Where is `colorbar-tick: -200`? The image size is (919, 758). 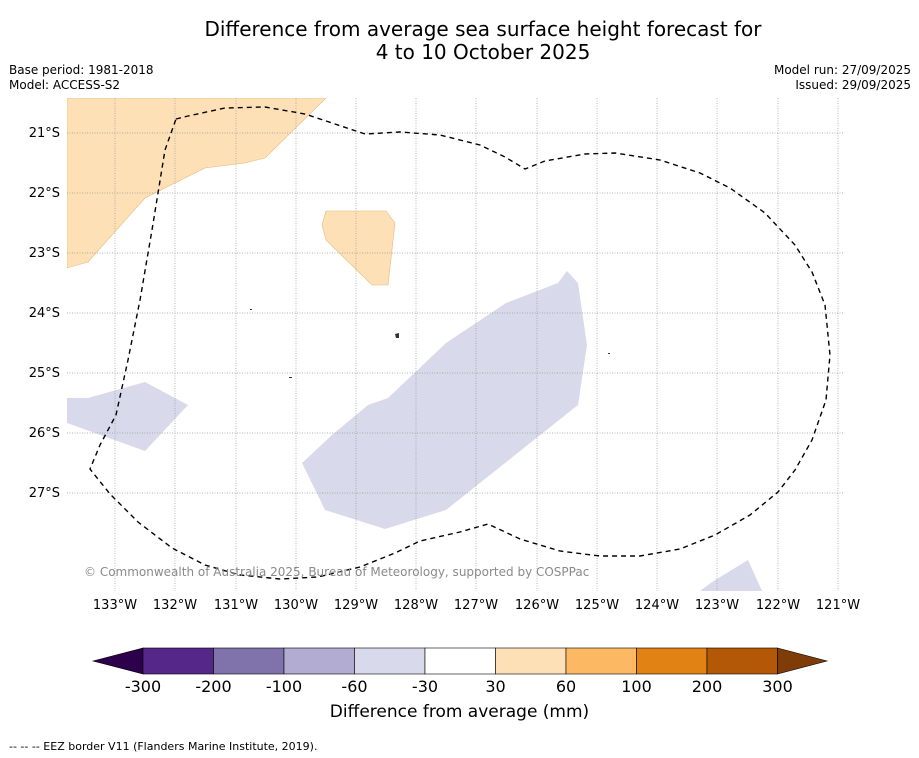
colorbar-tick: -200 is located at coordinates (213, 686).